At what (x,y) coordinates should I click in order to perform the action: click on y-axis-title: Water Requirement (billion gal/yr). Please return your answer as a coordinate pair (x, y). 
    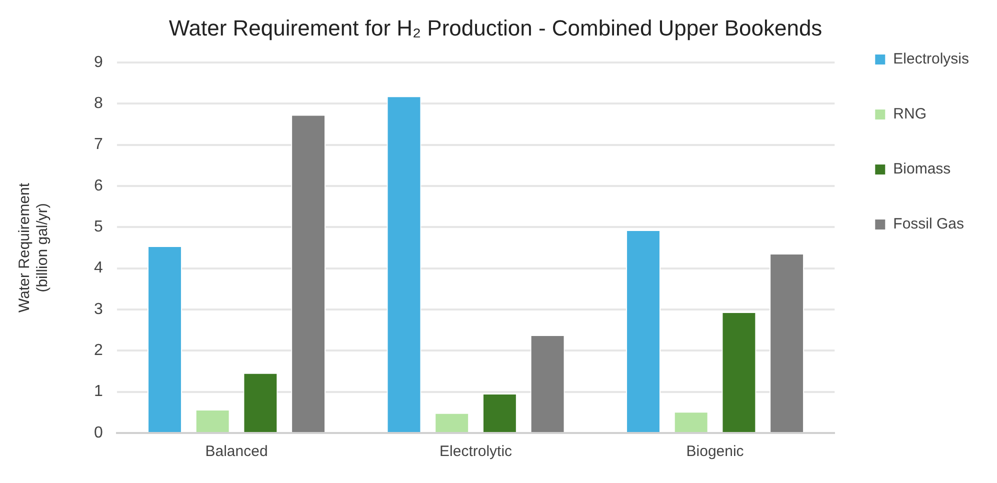
    Looking at the image, I should click on (34, 247).